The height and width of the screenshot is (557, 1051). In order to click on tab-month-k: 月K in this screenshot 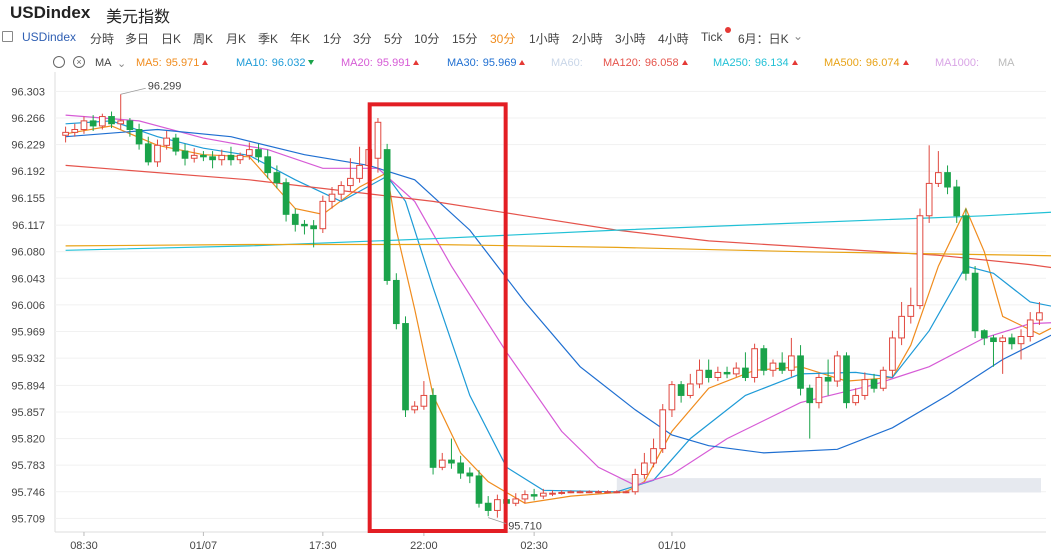, I will do `click(236, 39)`.